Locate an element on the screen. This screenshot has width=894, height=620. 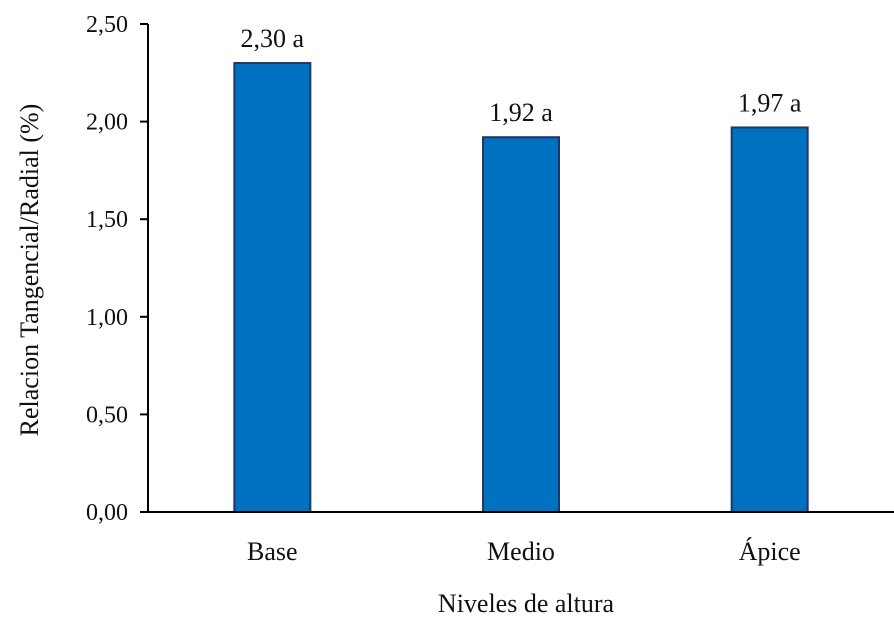
y-tick-label: 2,50 is located at coordinates (107, 25).